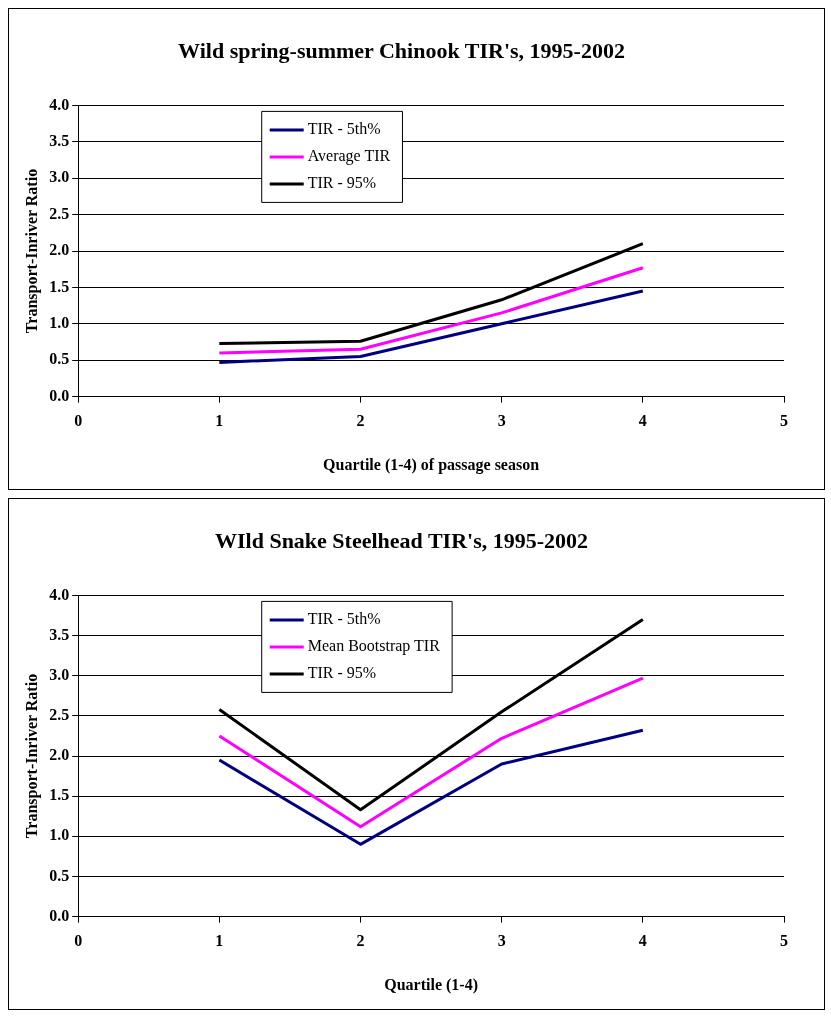 Image resolution: width=831 pixels, height=1022 pixels. I want to click on chart-title: Wild spring-summer Chinook TIR's, 1995-2002, so click(401, 50).